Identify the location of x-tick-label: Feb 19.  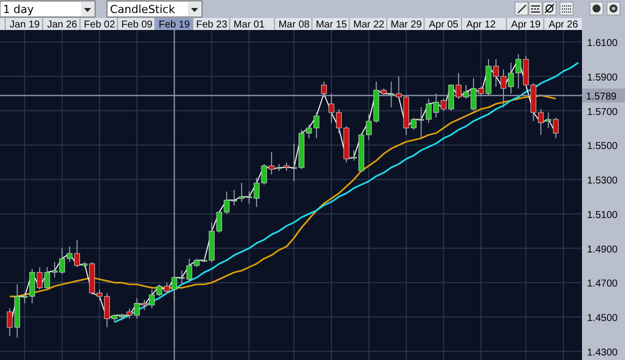
(174, 25).